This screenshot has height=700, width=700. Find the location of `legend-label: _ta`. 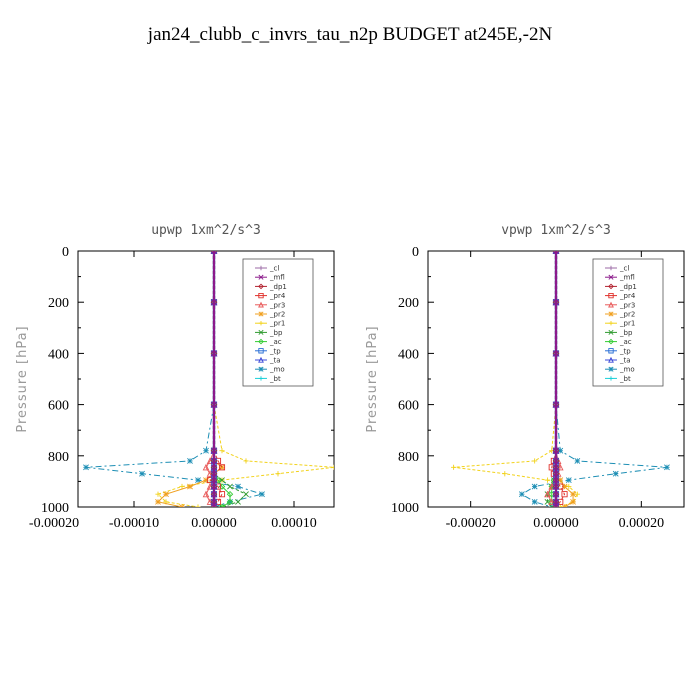

legend-label: _ta is located at coordinates (275, 361).